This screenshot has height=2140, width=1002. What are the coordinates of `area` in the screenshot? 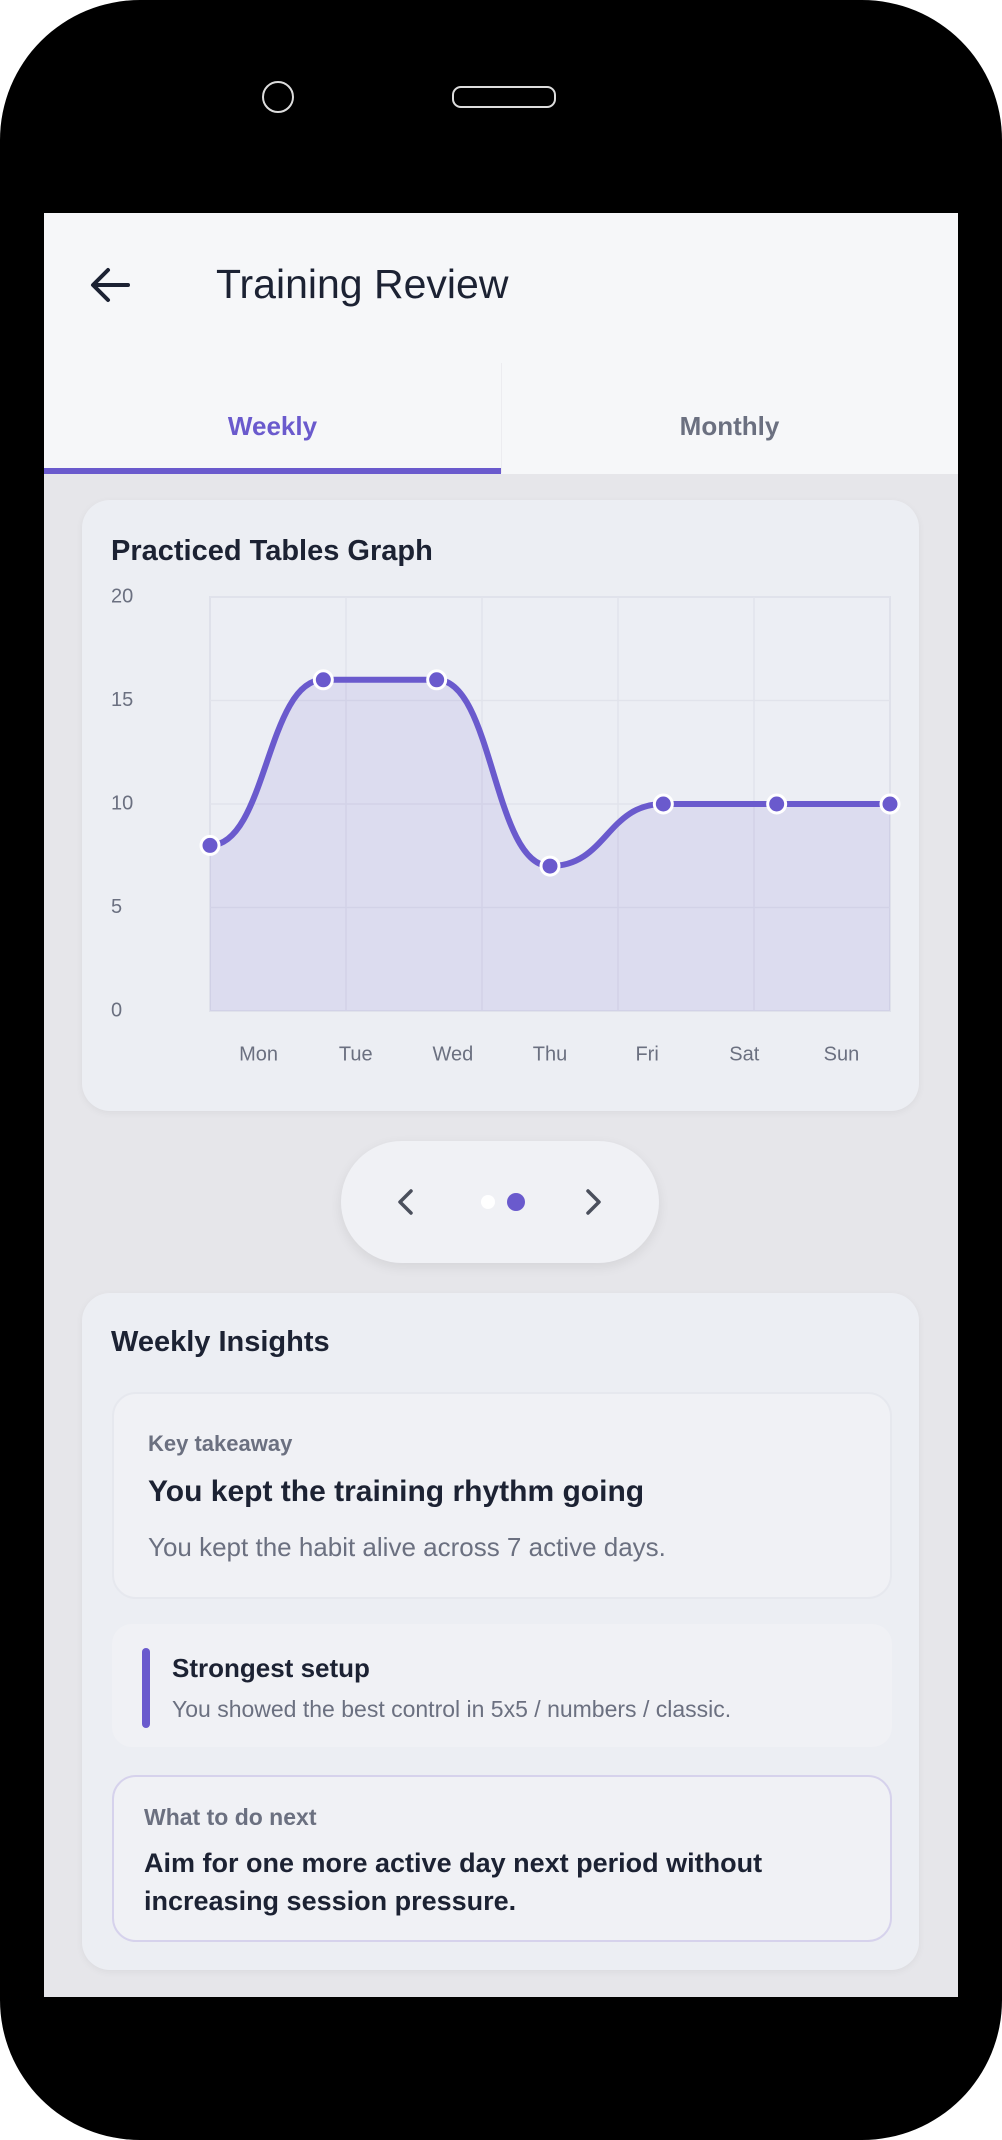 It's located at (550, 845).